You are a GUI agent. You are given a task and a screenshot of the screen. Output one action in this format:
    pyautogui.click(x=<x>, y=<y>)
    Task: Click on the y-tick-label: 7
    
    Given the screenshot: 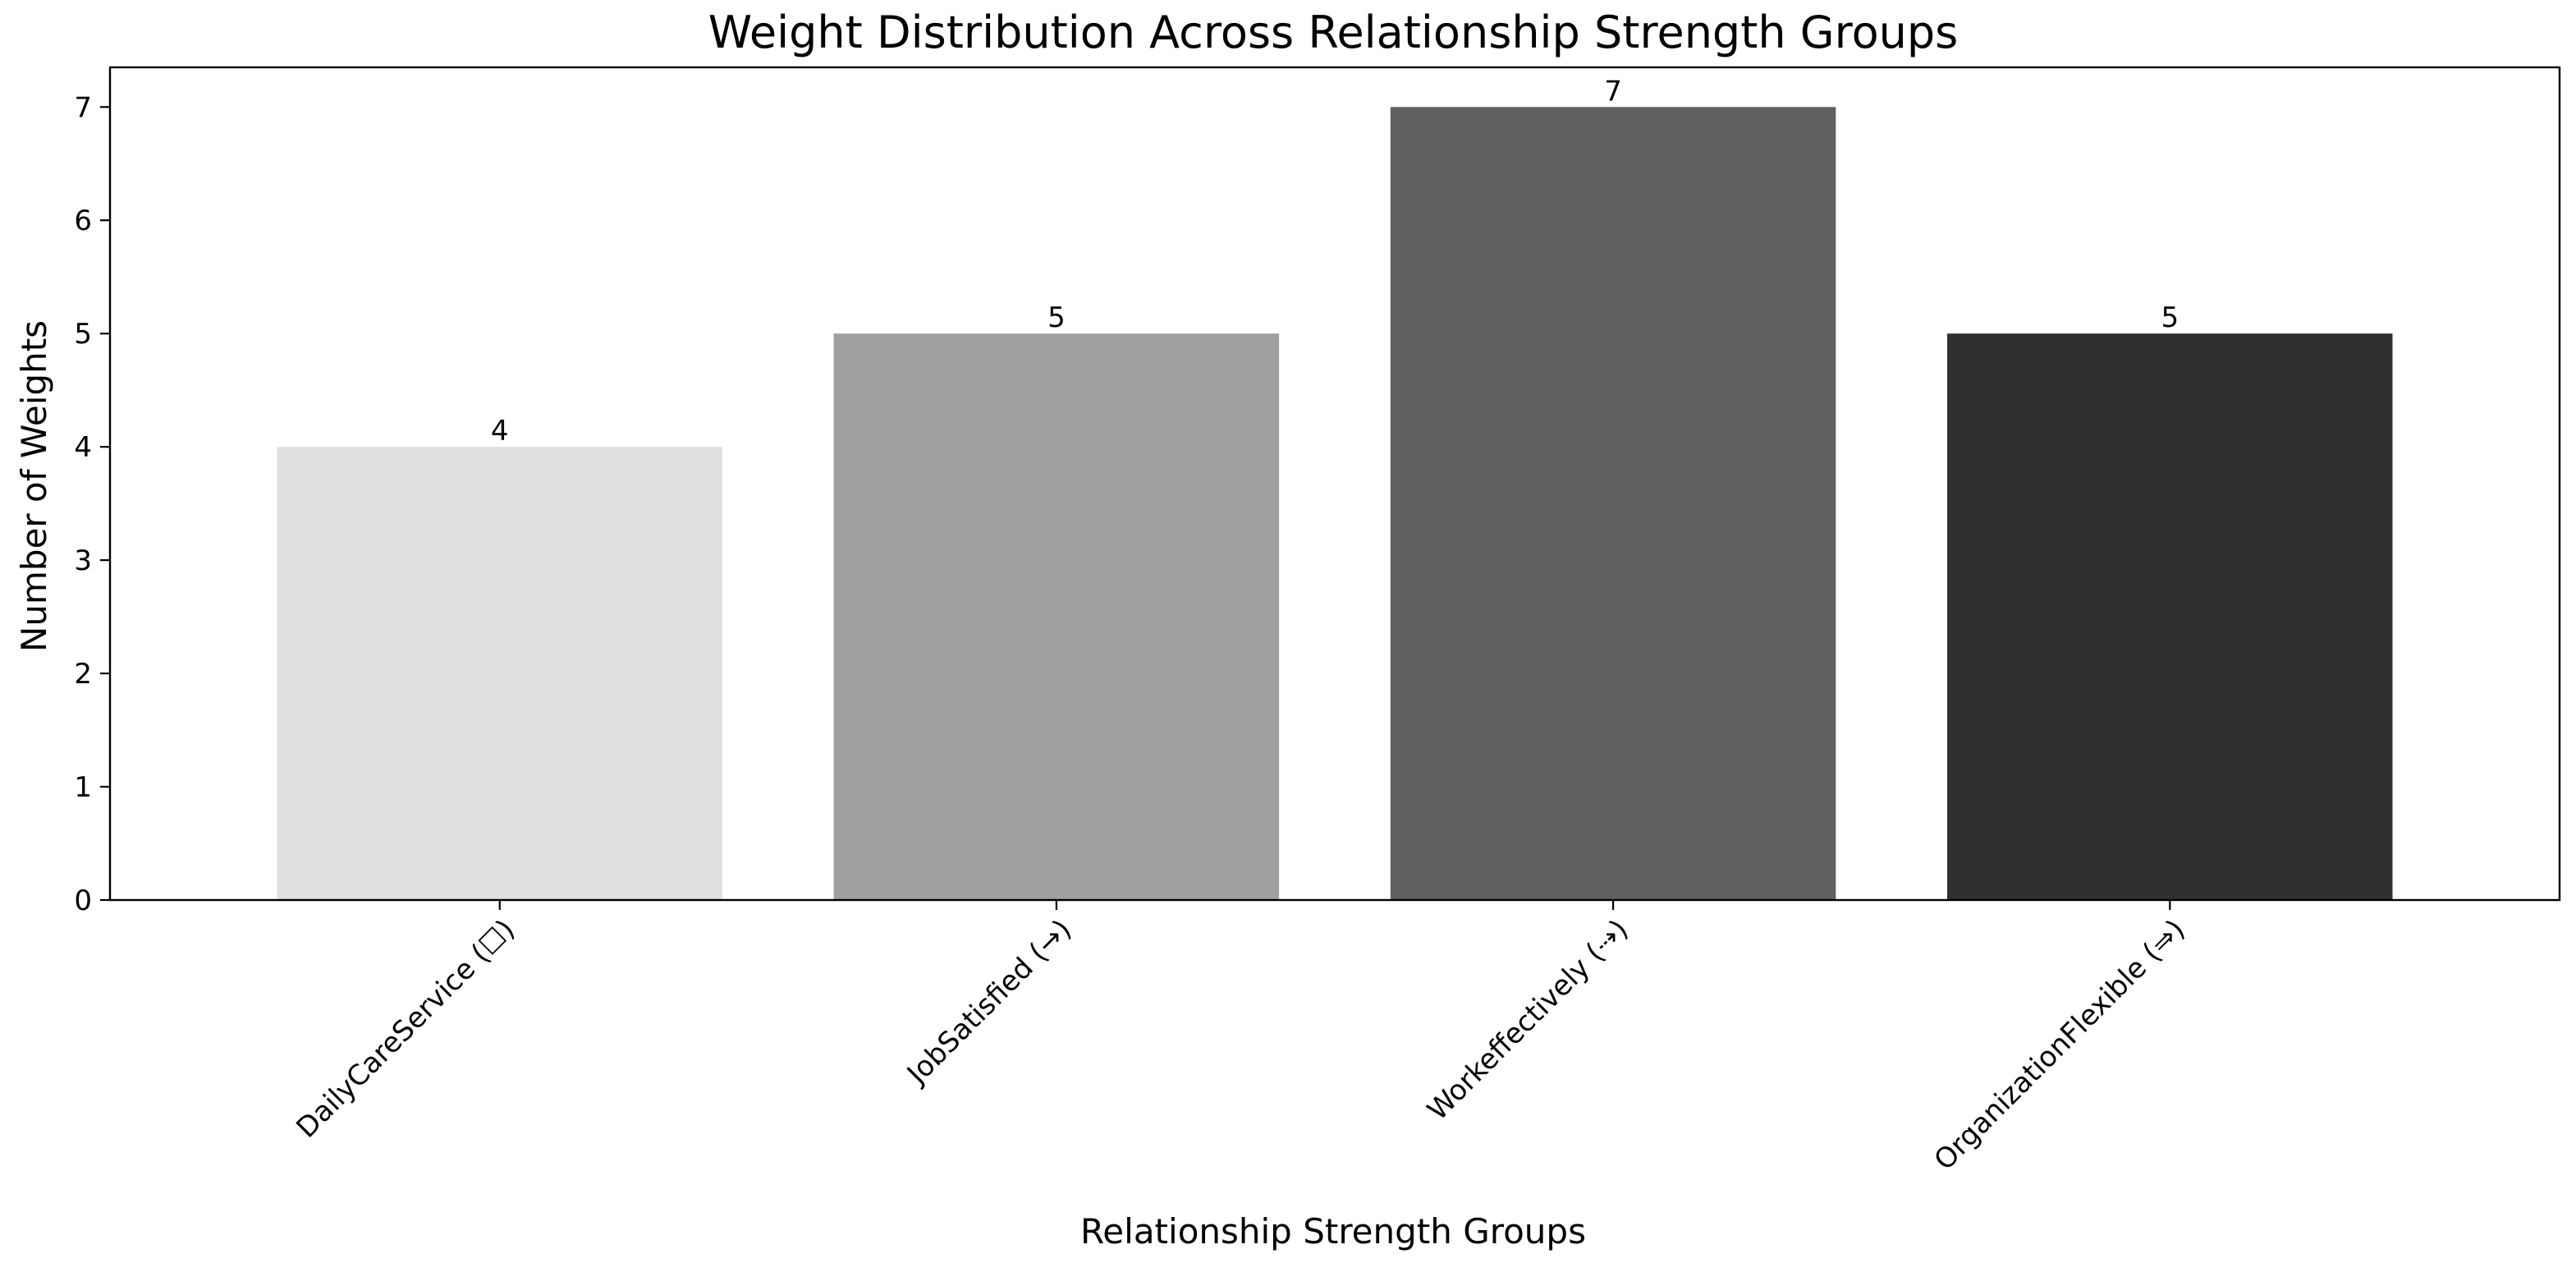 What is the action you would take?
    pyautogui.click(x=83, y=107)
    